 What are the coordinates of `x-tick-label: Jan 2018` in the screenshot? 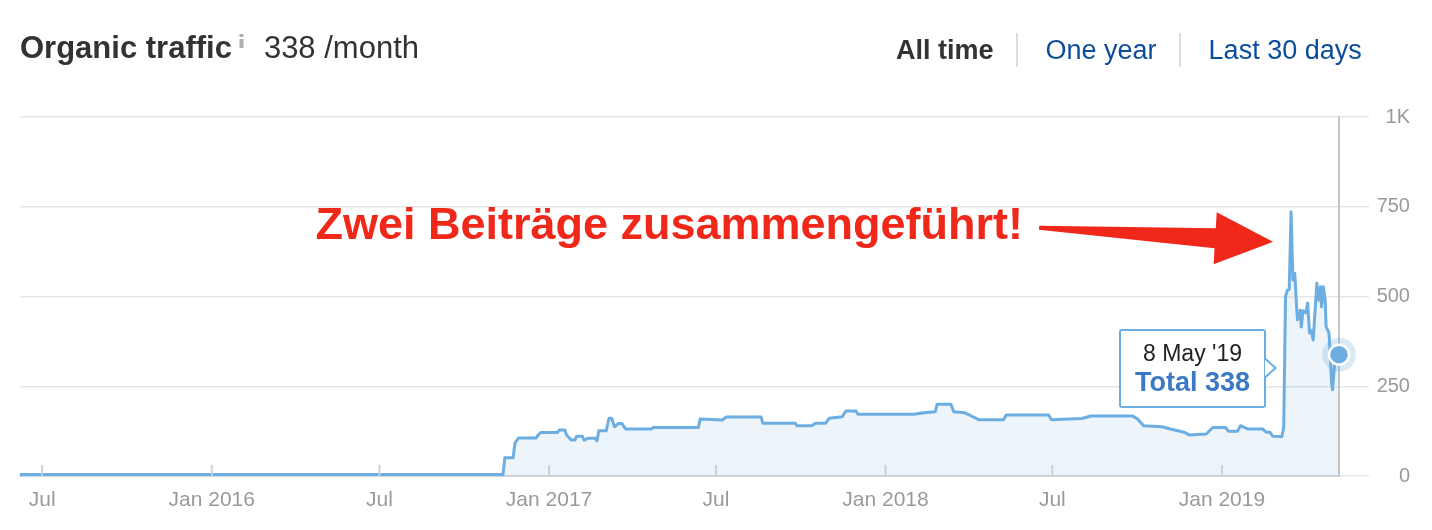 It's located at (885, 499).